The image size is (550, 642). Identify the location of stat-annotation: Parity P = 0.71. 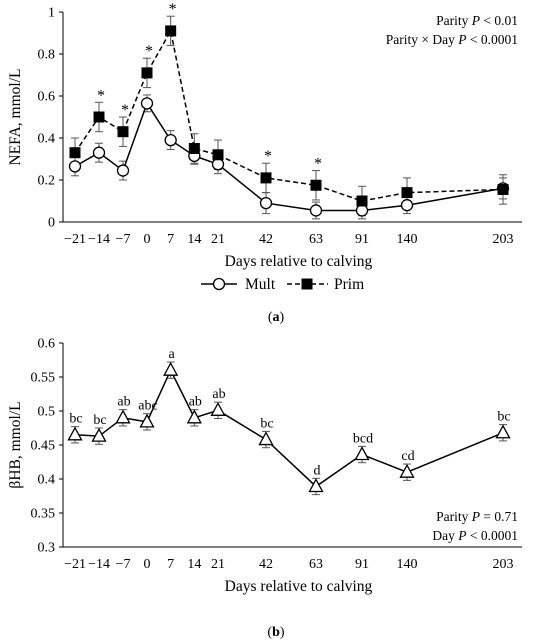
(477, 516).